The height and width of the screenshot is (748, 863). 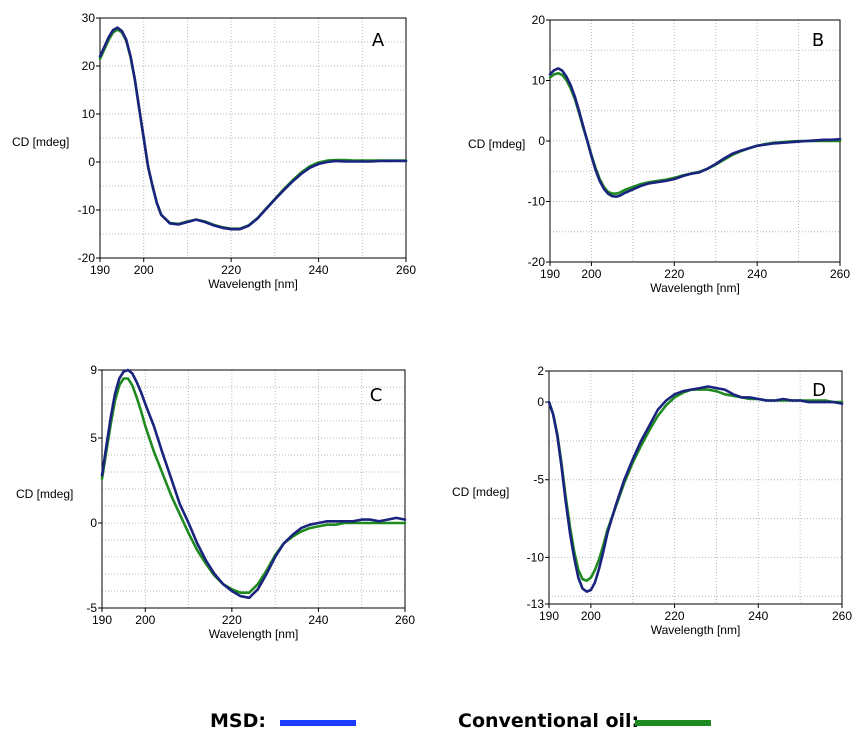 I want to click on y-tick-label: 30, so click(x=89, y=18).